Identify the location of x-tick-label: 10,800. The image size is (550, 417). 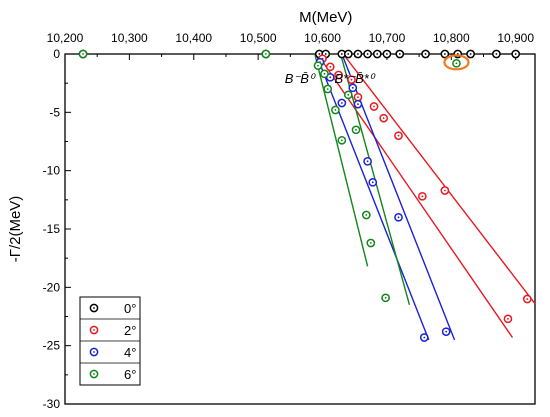
(451, 38).